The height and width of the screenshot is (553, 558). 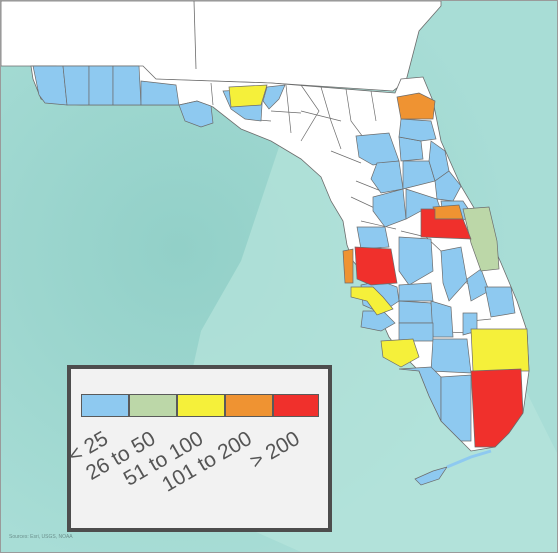 I want to click on map-attribution: Sources: Esri, USGS, NOAA, so click(x=41, y=537).